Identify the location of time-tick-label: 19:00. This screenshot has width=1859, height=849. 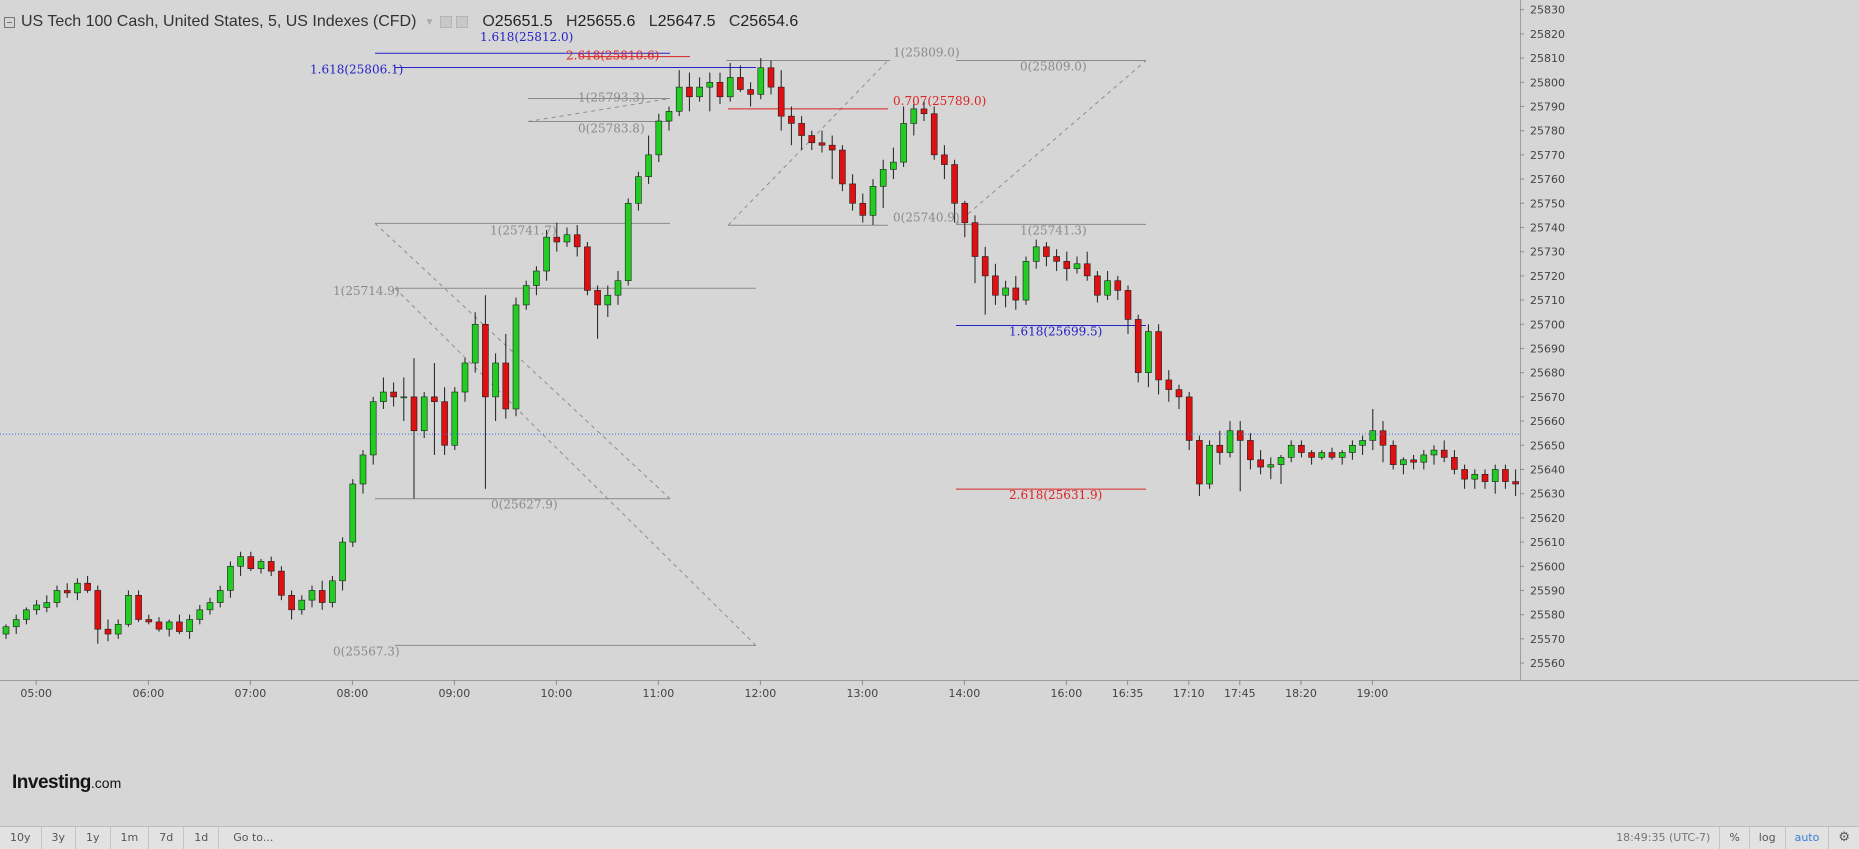
(1373, 693).